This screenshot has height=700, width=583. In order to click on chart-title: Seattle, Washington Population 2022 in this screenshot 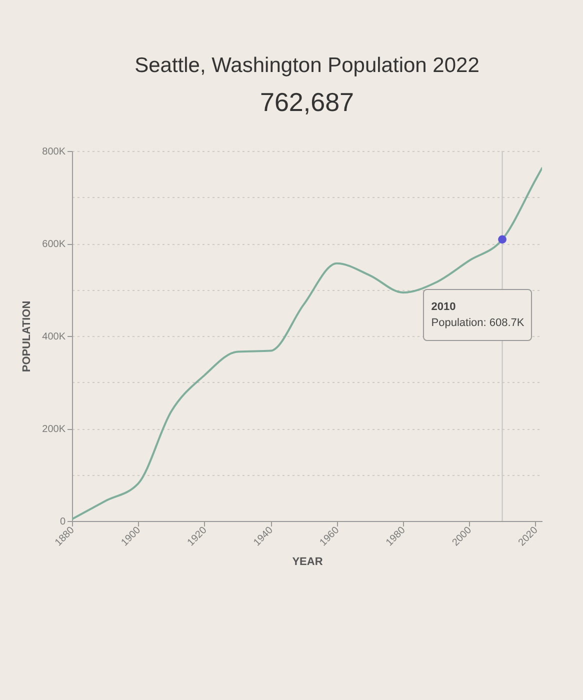, I will do `click(307, 65)`.